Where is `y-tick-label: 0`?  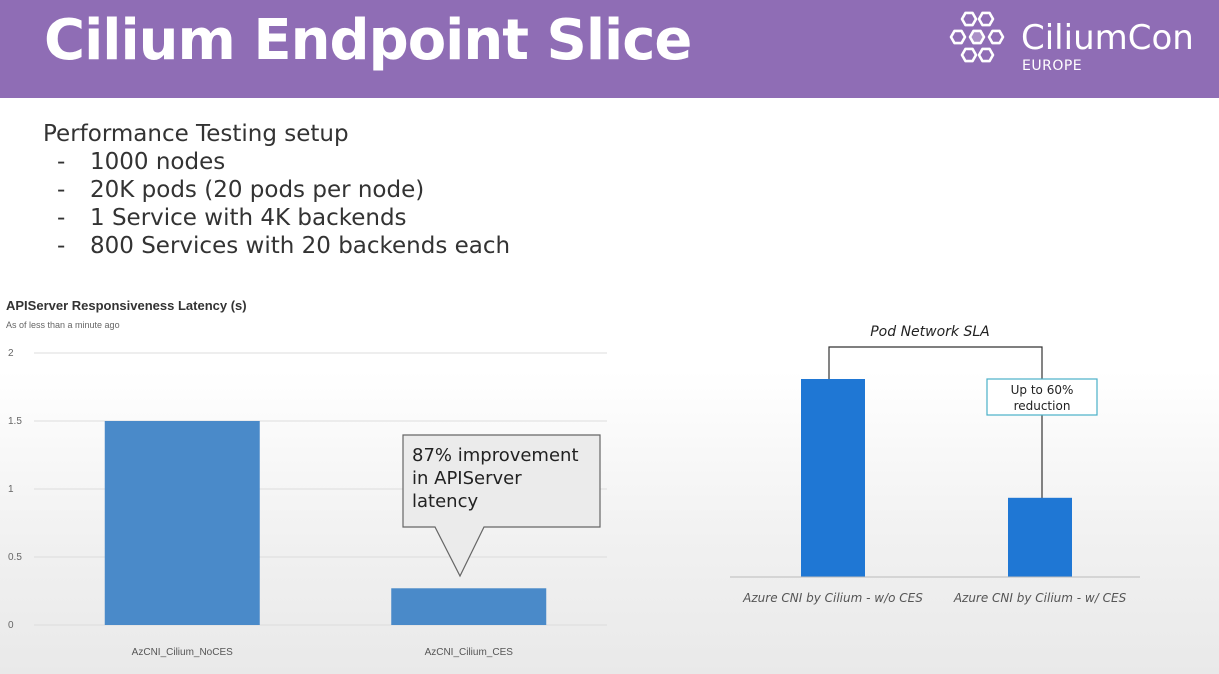
y-tick-label: 0 is located at coordinates (11, 625).